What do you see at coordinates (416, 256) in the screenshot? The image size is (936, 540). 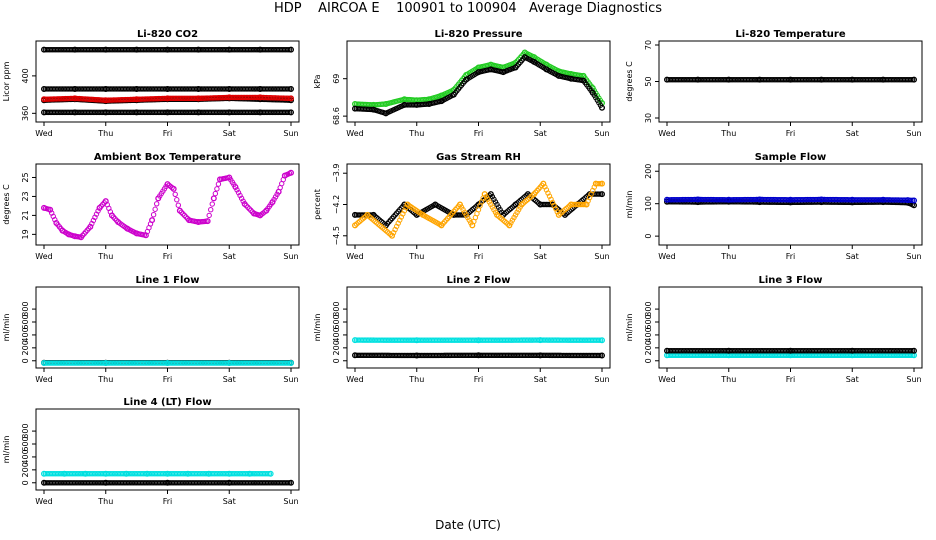 I see `chart-gas-stream-rh-xtick-label: Thu` at bounding box center [416, 256].